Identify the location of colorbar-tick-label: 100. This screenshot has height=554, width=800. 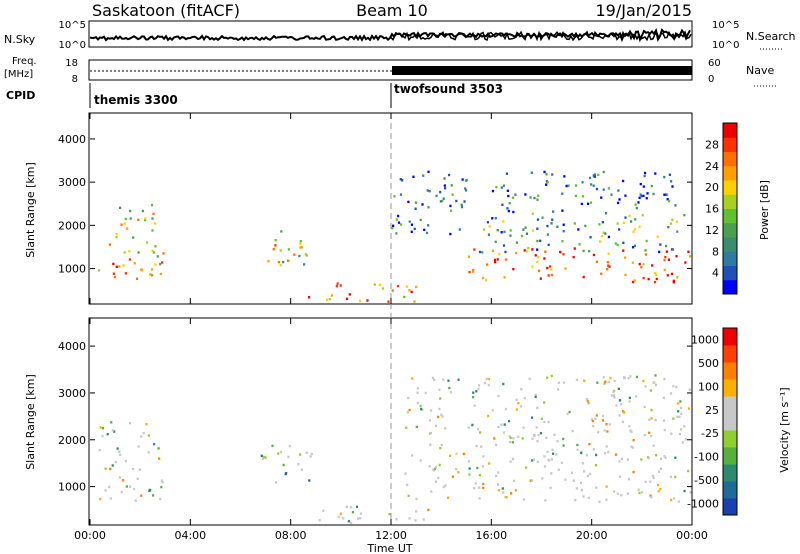
(708, 386).